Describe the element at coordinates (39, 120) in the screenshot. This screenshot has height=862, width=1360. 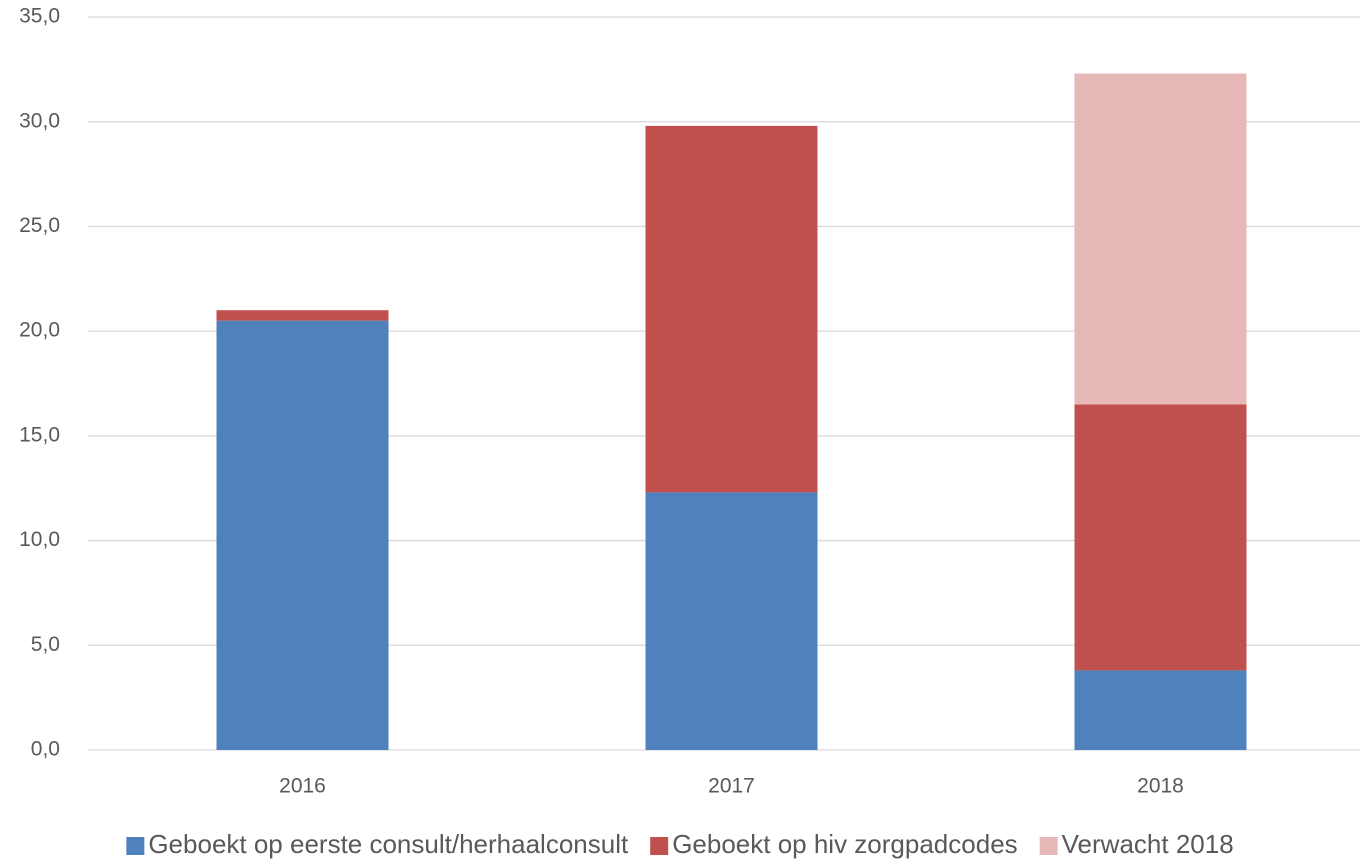
I see `y-tick-label: 30,0` at that location.